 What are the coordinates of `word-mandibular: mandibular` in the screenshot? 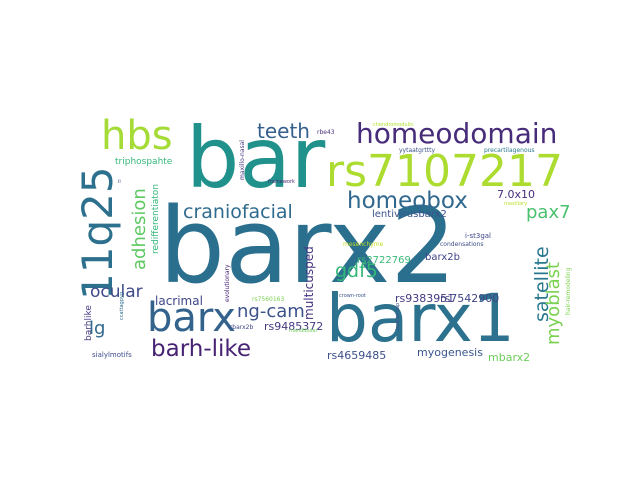 It's located at (303, 331).